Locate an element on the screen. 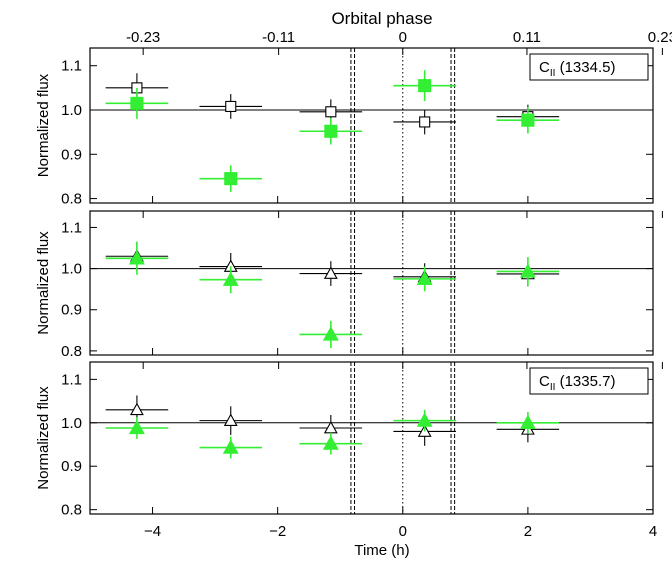 The height and width of the screenshot is (561, 672). panel-label: CII (1335.7) is located at coordinates (589, 381).